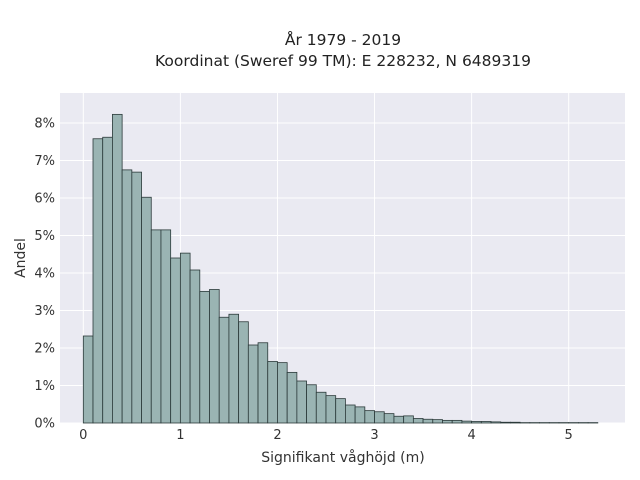 Image resolution: width=640 pixels, height=480 pixels. What do you see at coordinates (83, 435) in the screenshot?
I see `x-tick-label: 0` at bounding box center [83, 435].